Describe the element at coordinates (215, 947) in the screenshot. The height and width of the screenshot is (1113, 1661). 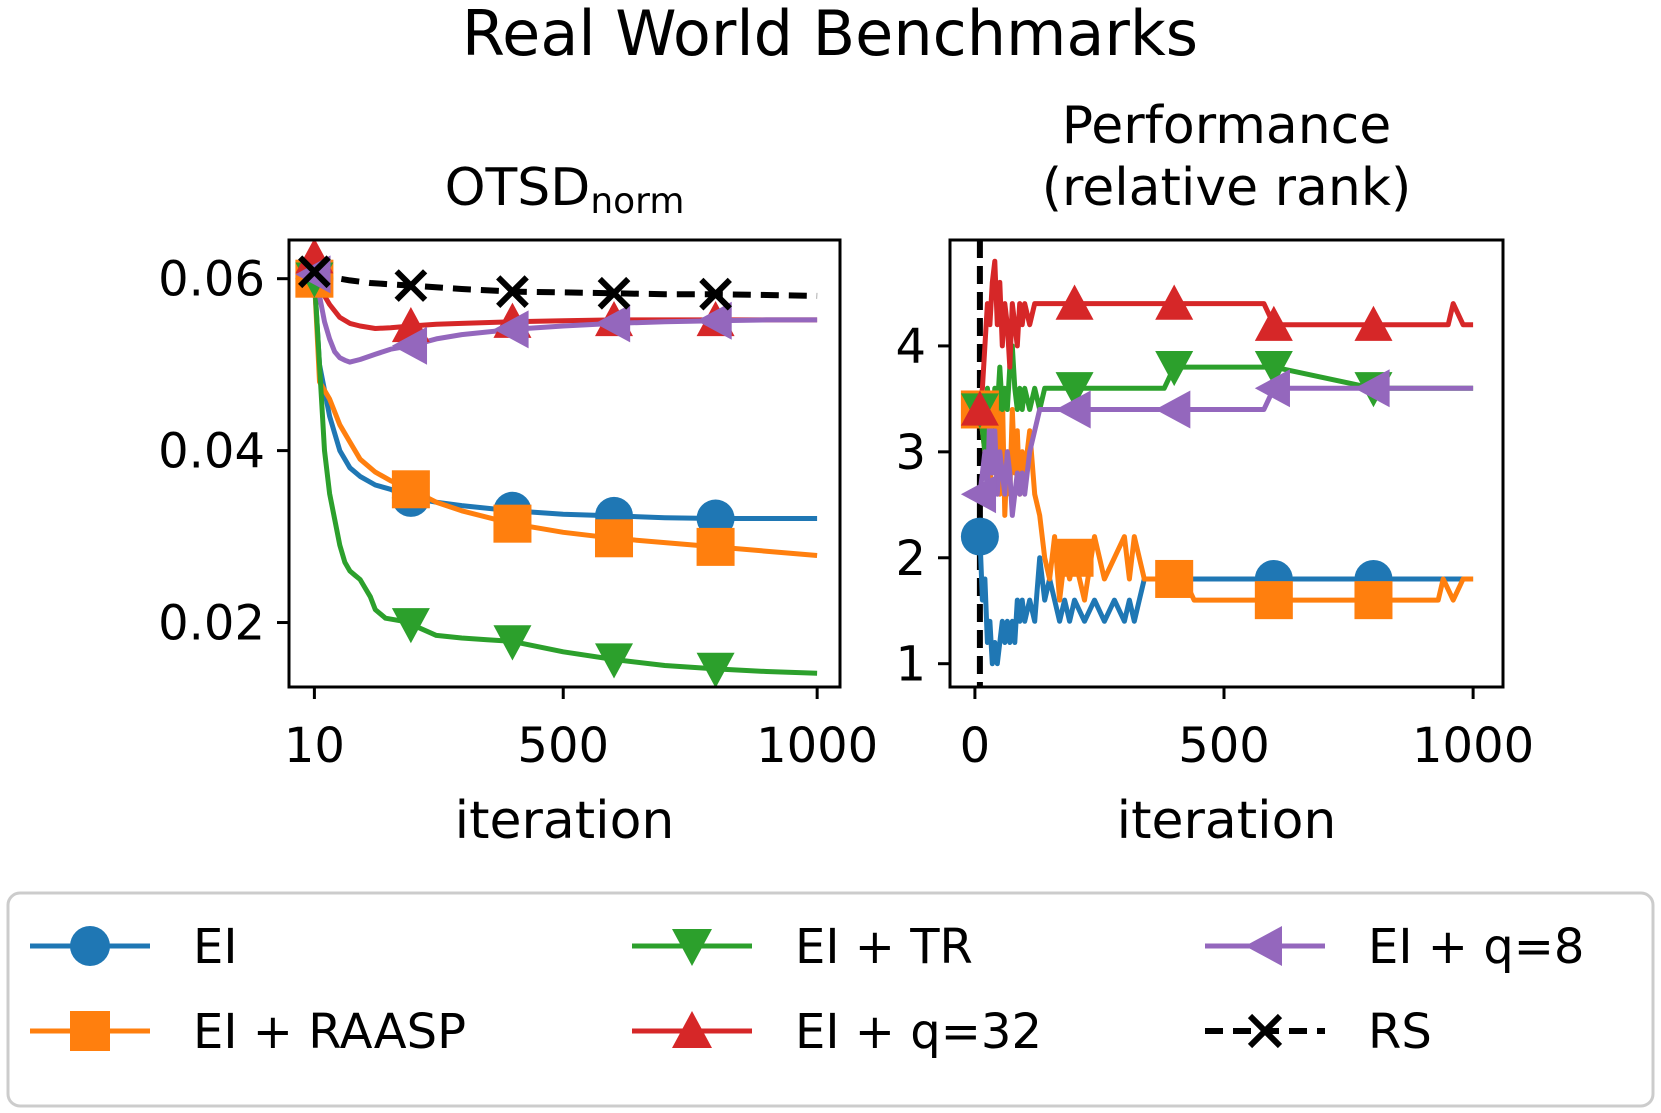
I see `legend-label: EI` at that location.